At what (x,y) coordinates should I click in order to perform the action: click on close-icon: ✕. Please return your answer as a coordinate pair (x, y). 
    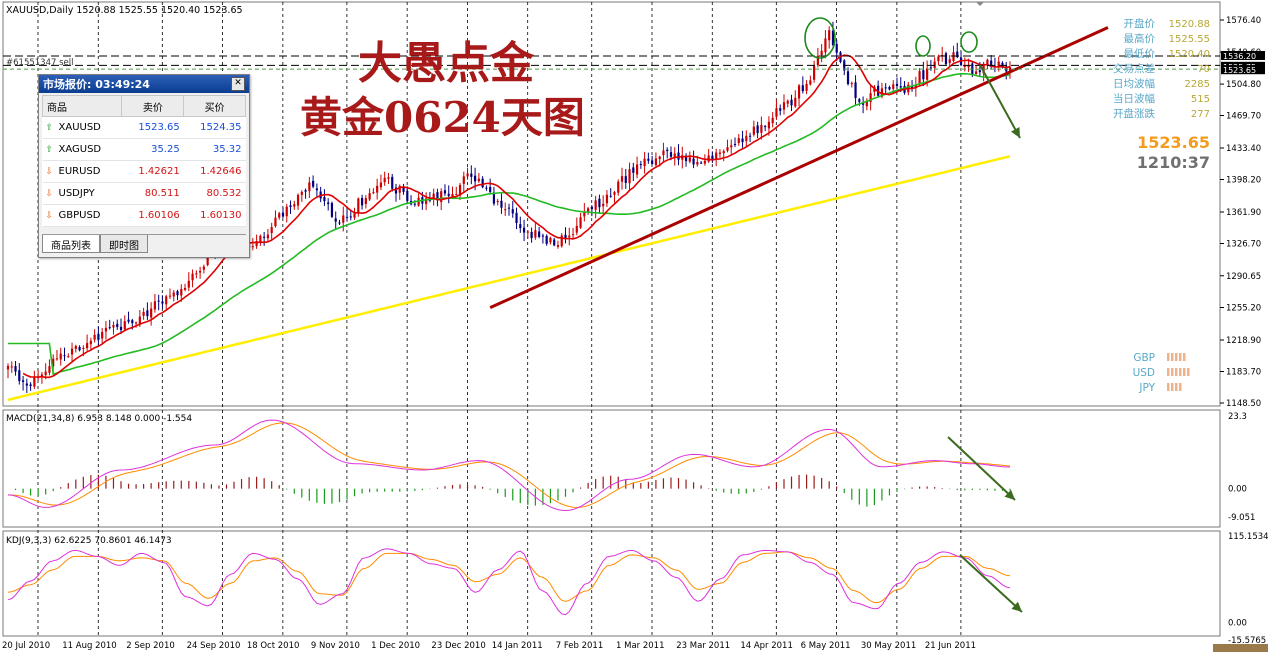
    Looking at the image, I should click on (238, 84).